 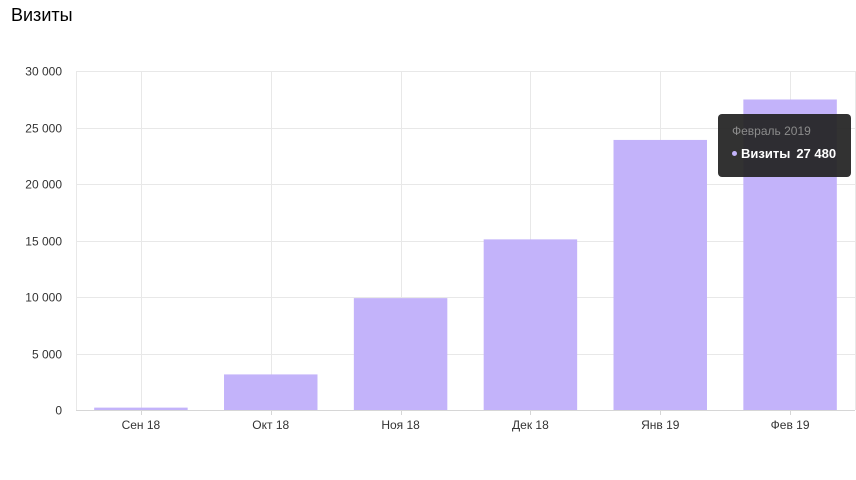 What do you see at coordinates (766, 153) in the screenshot?
I see `tooltip-series-name: Визиты` at bounding box center [766, 153].